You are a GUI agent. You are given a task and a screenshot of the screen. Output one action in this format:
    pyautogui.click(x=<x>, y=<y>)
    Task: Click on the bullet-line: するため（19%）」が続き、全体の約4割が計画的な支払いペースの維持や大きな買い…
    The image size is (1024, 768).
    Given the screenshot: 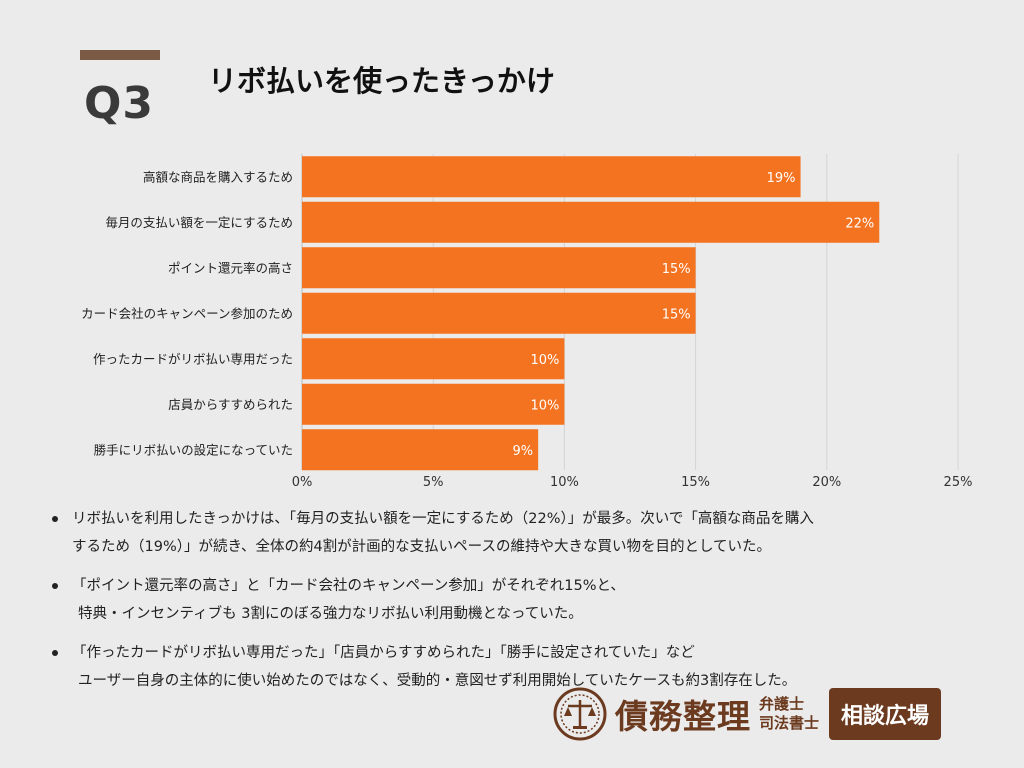 What is the action you would take?
    pyautogui.click(x=422, y=547)
    